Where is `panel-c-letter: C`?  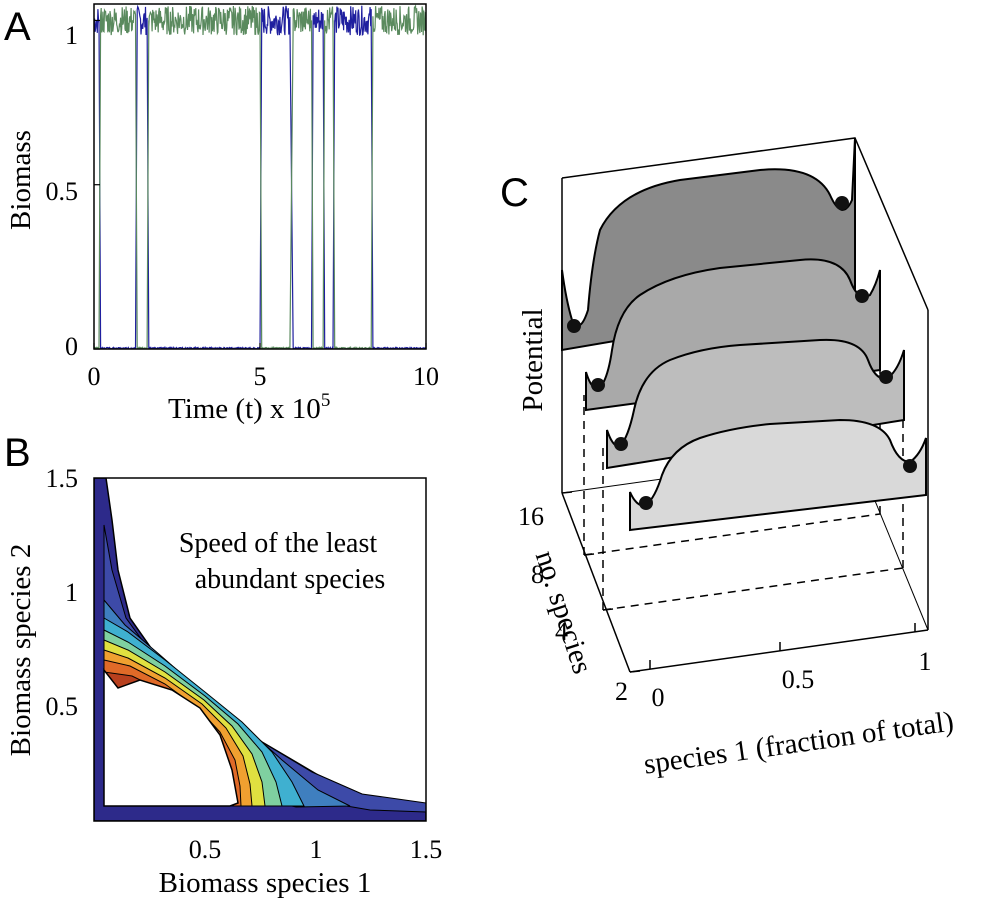 panel-c-letter: C is located at coordinates (514, 193).